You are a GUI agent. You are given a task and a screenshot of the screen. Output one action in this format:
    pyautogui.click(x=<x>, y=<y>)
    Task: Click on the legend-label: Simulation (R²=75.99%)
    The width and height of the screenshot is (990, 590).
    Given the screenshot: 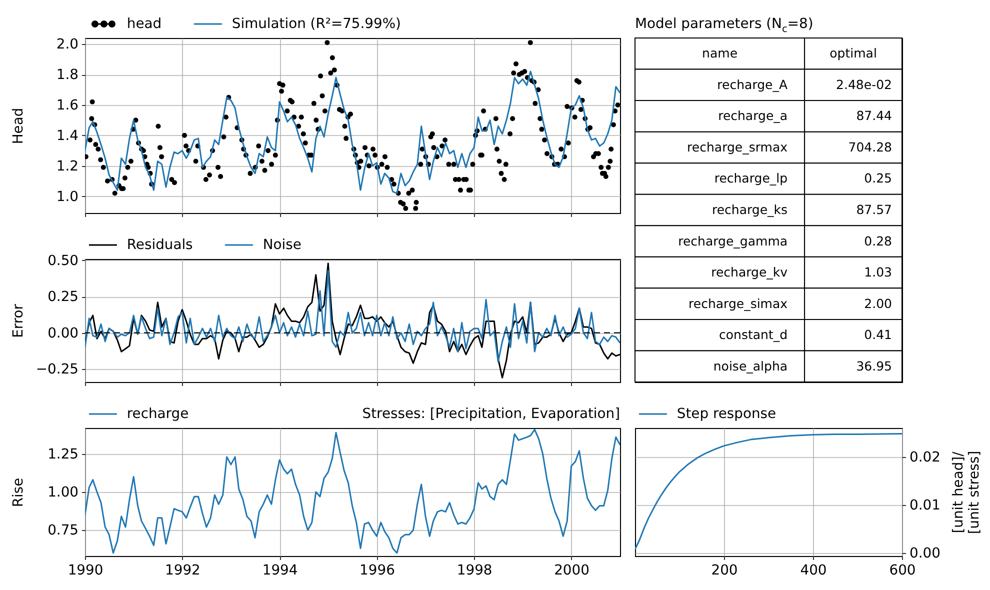 What is the action you would take?
    pyautogui.click(x=316, y=24)
    